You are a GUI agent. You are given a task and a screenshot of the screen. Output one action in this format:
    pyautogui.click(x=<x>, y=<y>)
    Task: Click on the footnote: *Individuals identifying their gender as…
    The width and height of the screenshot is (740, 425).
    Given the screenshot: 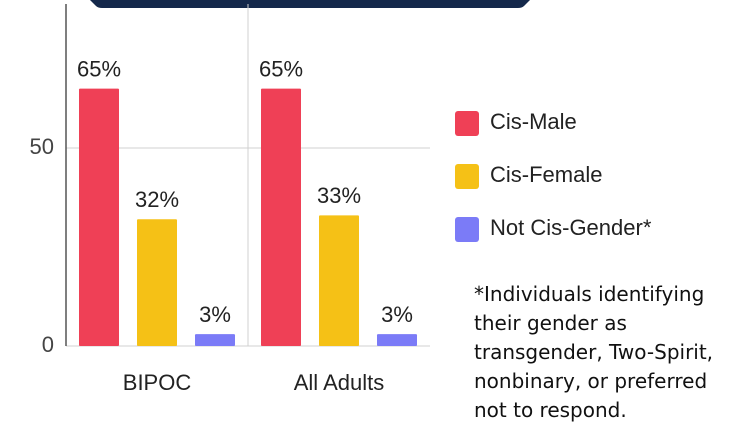 What is the action you would take?
    pyautogui.click(x=594, y=352)
    